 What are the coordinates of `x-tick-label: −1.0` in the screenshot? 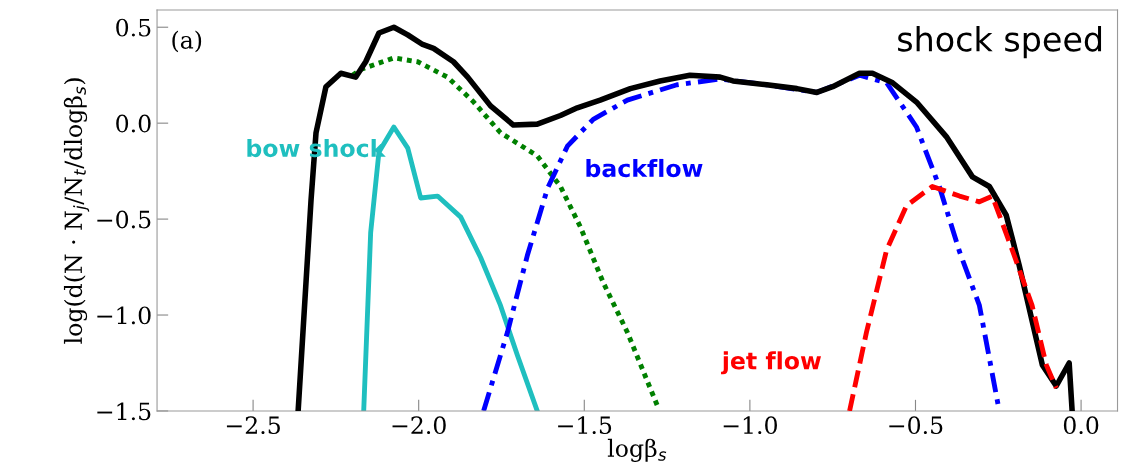 It's located at (750, 425).